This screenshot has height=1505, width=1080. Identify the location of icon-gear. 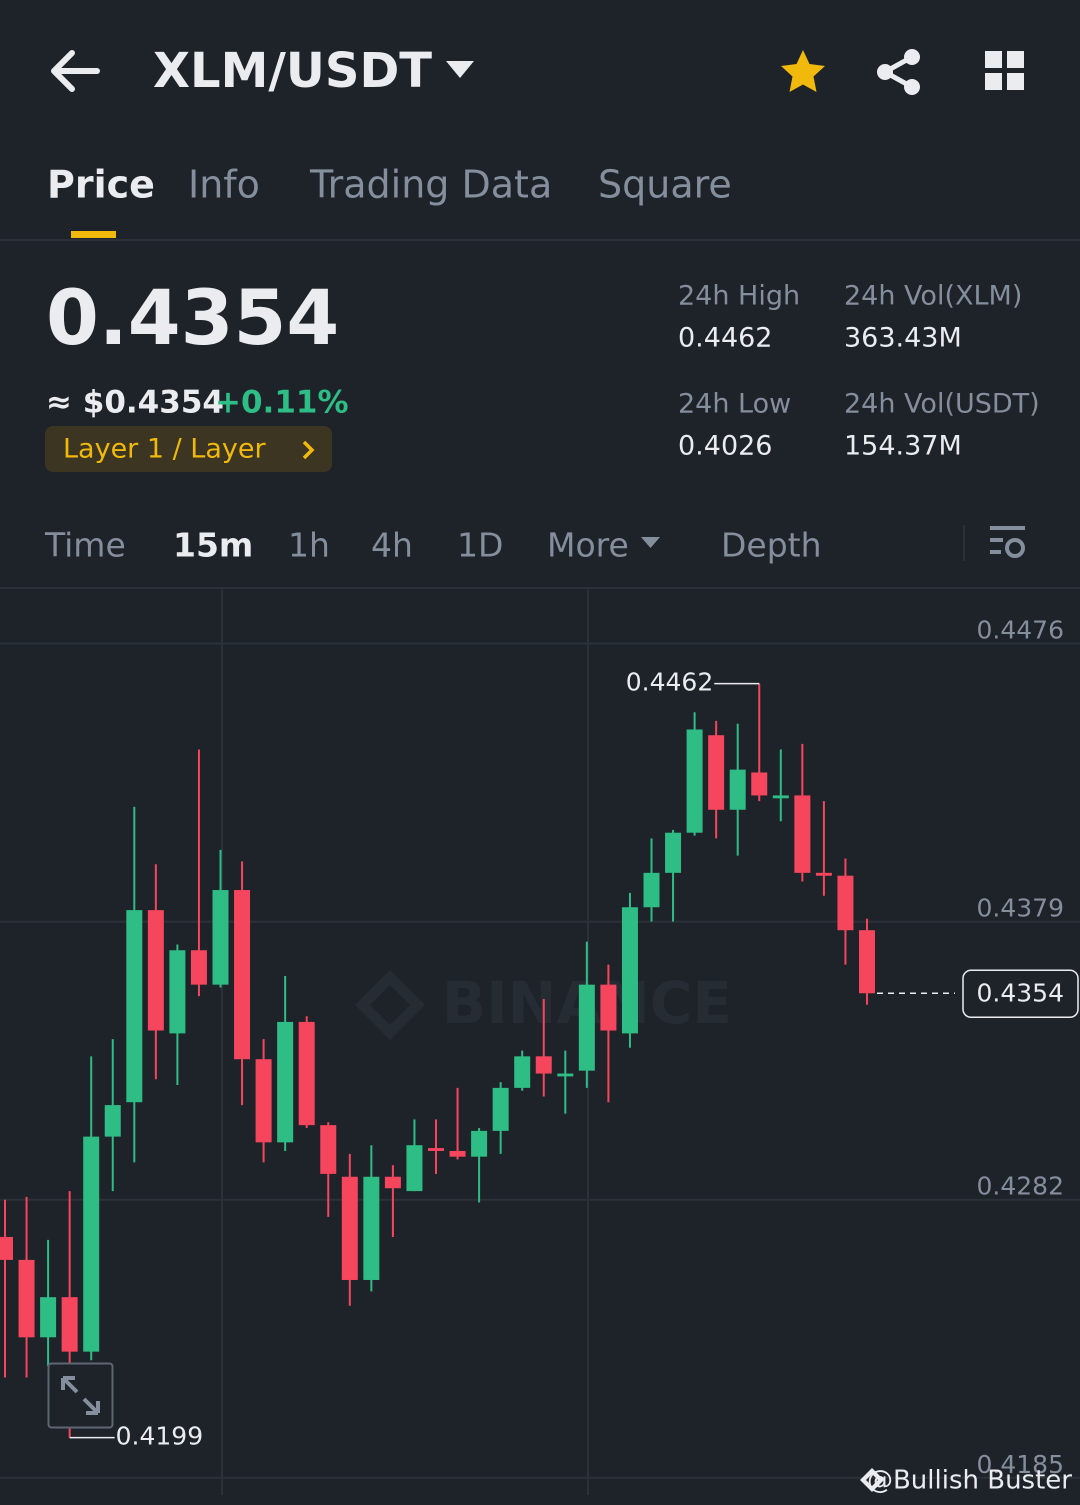
(1015, 548).